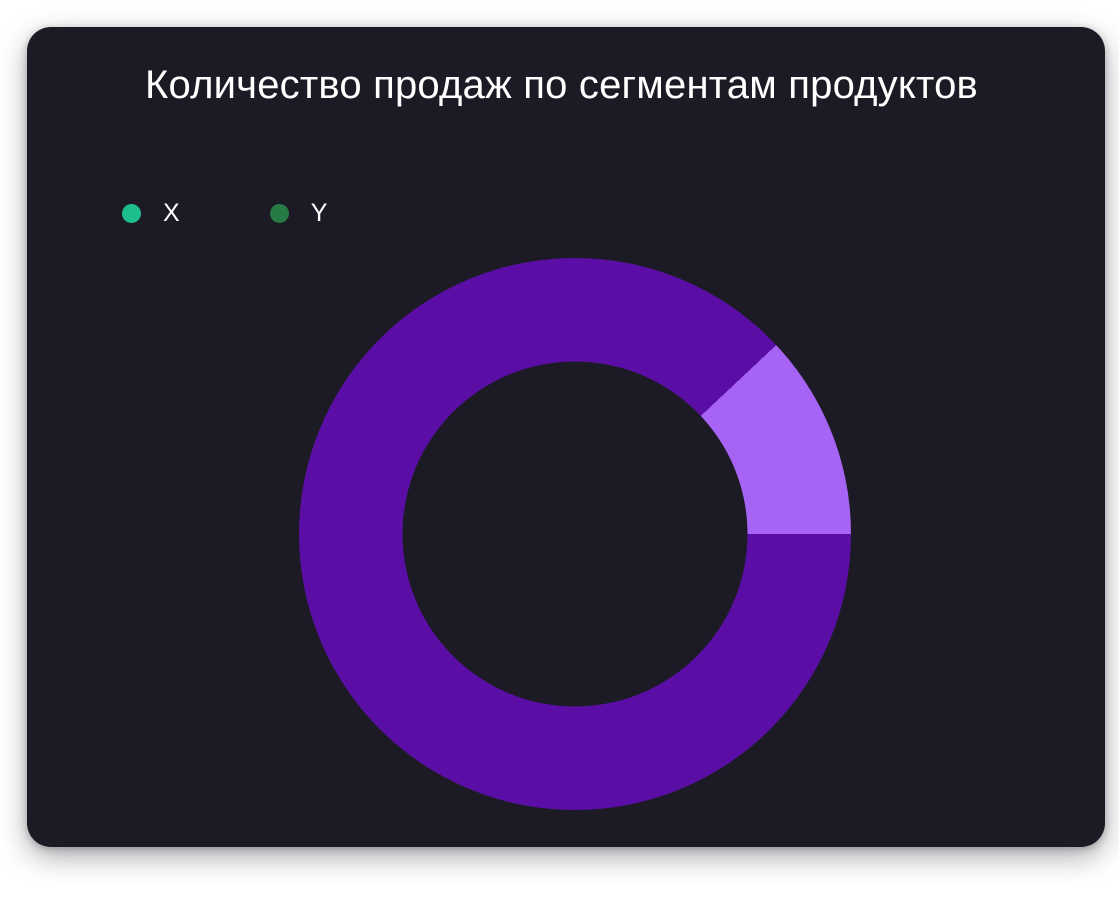 Image resolution: width=1119 pixels, height=922 pixels. Describe the element at coordinates (319, 213) in the screenshot. I see `legend-label: Y` at that location.